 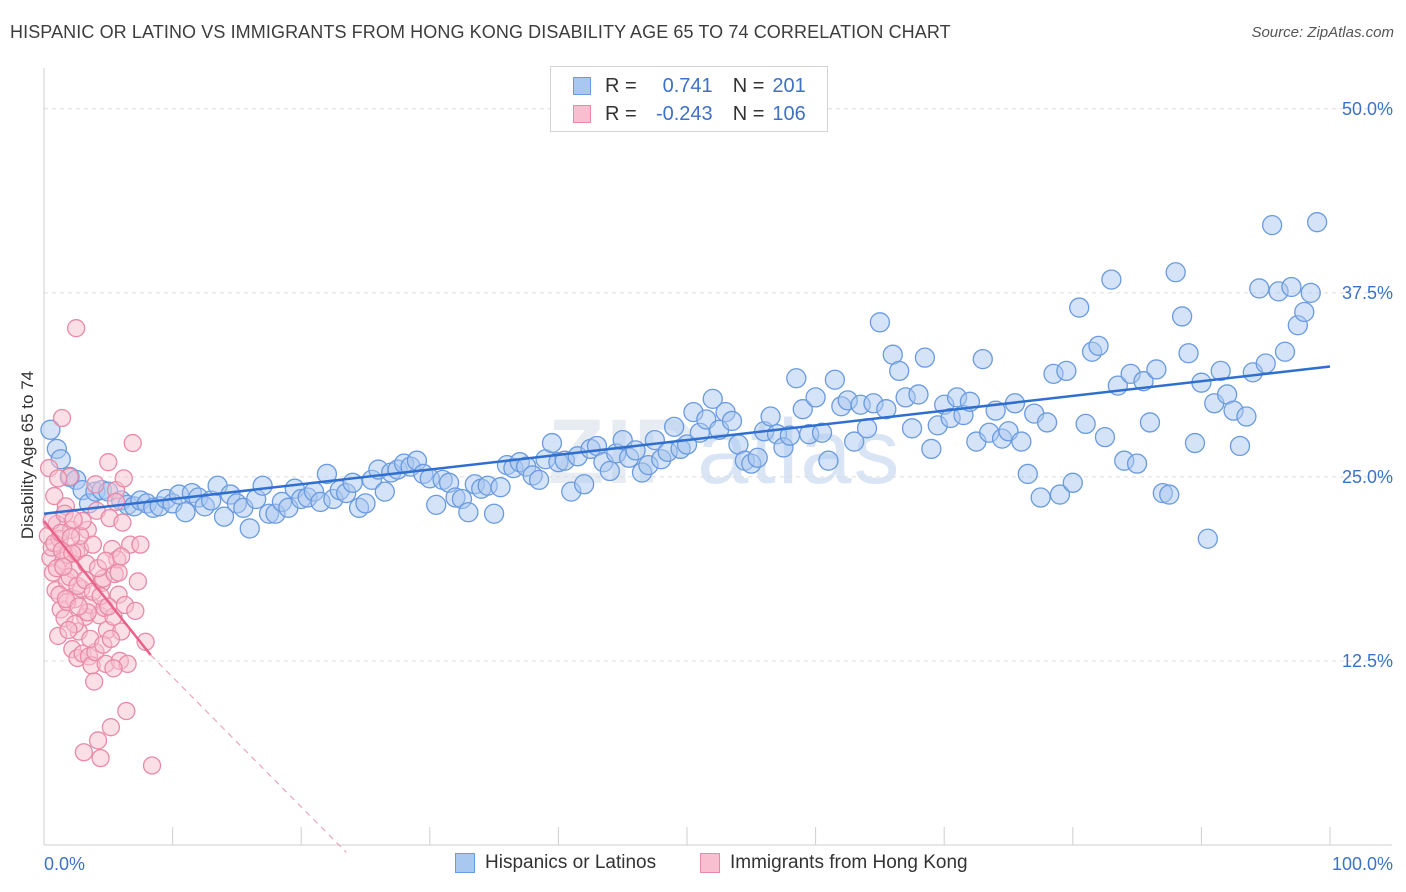 I want to click on legend-n-value-blue: 201, so click(x=789, y=85).